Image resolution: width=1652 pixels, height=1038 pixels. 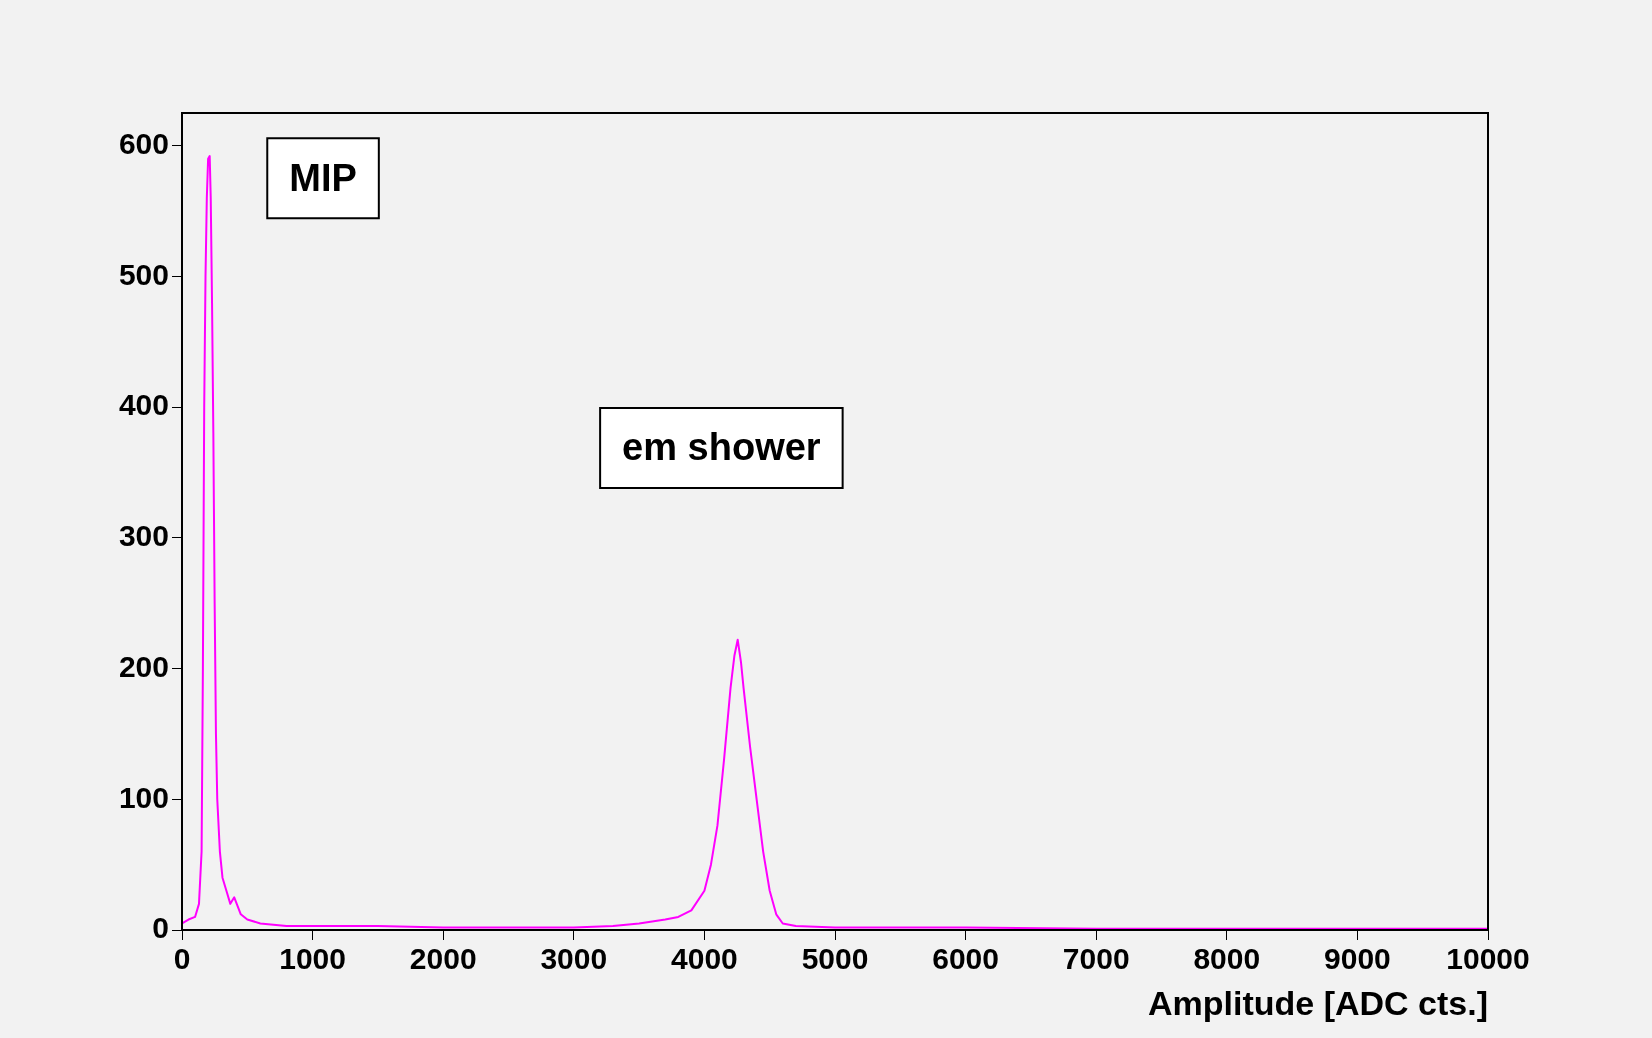 What do you see at coordinates (143, 536) in the screenshot?
I see `y-tick-label: 300` at bounding box center [143, 536].